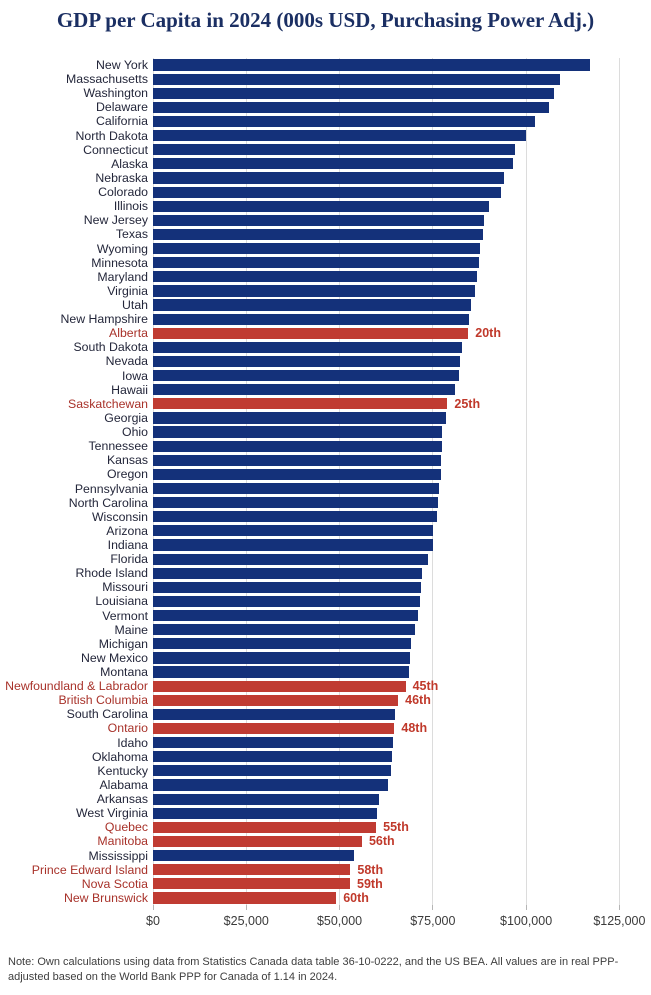 This screenshot has width=651, height=995. I want to click on row-label-massachusetts: Massachusetts, so click(106, 79).